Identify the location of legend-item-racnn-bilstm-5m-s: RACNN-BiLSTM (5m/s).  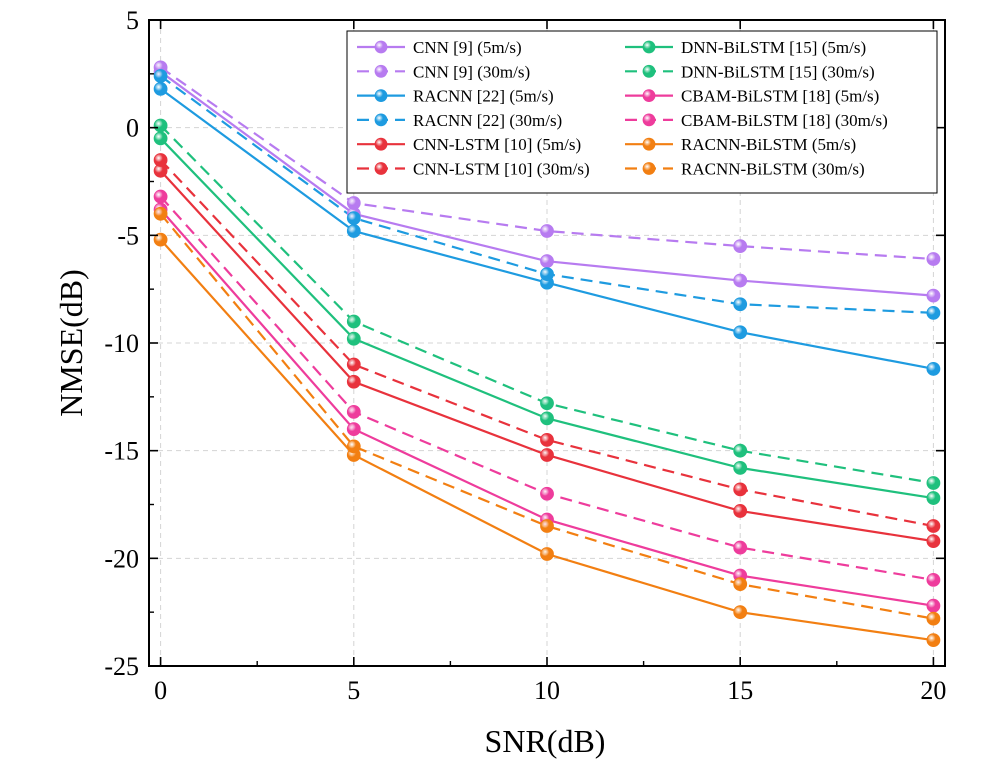
(740, 144).